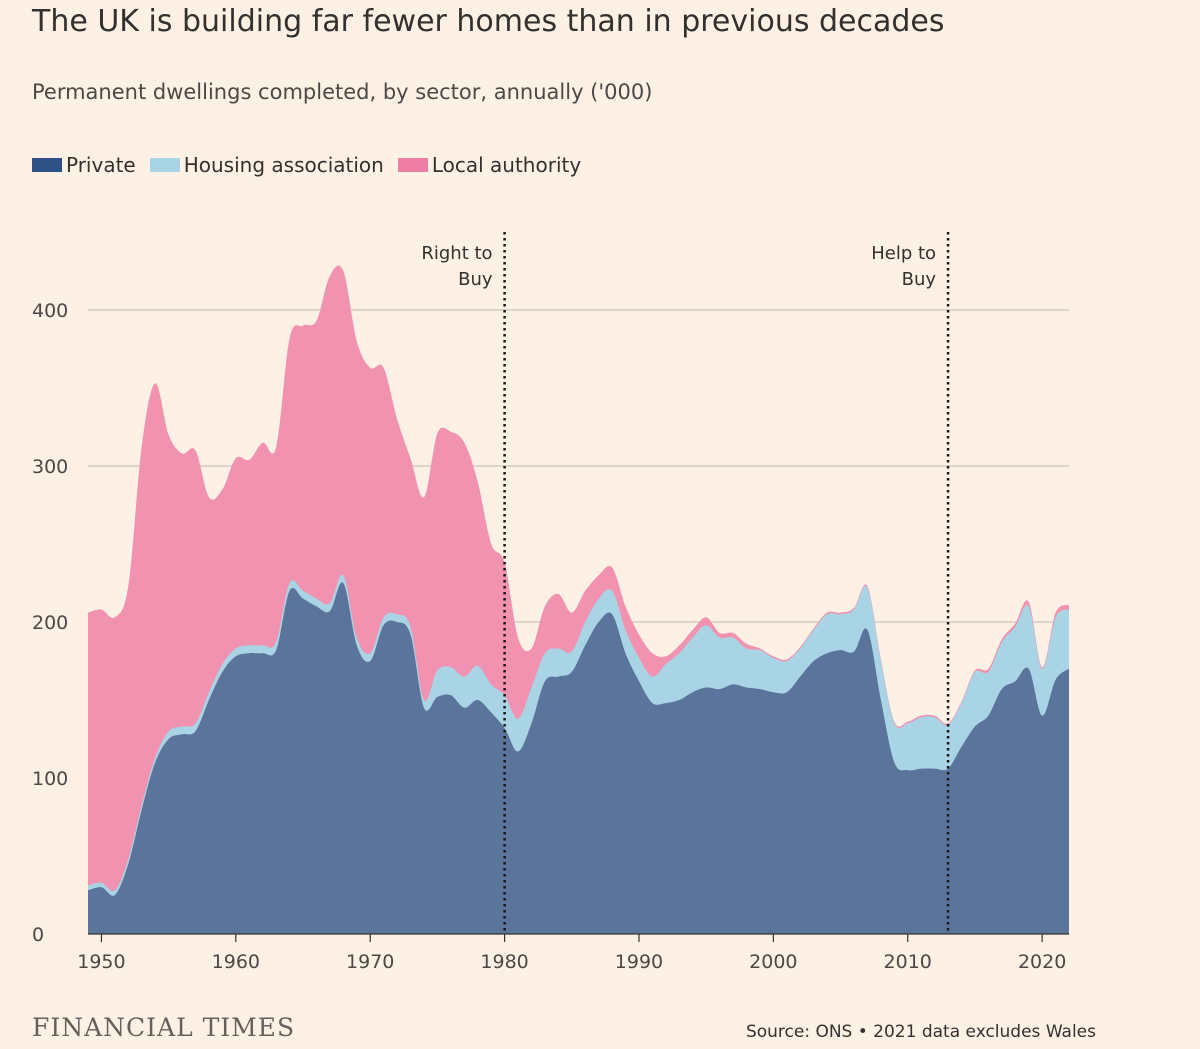 Image resolution: width=1200 pixels, height=1049 pixels. What do you see at coordinates (164, 1027) in the screenshot?
I see `ft-logo: FINANCIAL TIMES` at bounding box center [164, 1027].